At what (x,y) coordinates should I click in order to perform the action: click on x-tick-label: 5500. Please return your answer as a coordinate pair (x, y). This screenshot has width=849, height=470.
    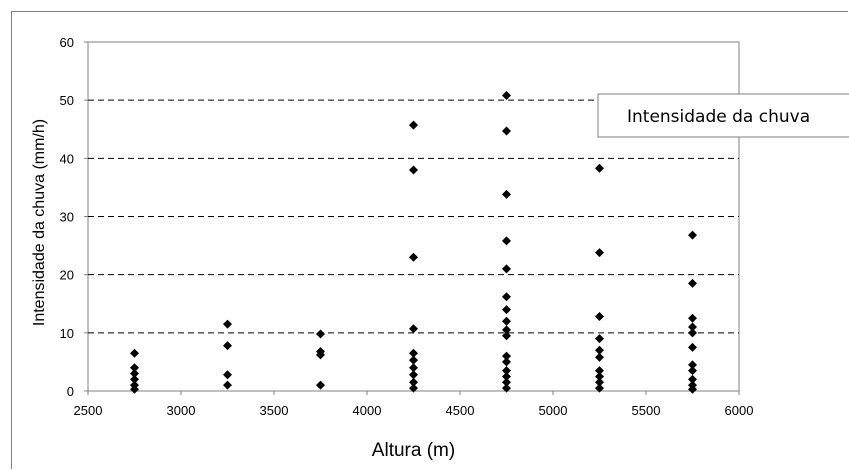
    Looking at the image, I should click on (646, 410).